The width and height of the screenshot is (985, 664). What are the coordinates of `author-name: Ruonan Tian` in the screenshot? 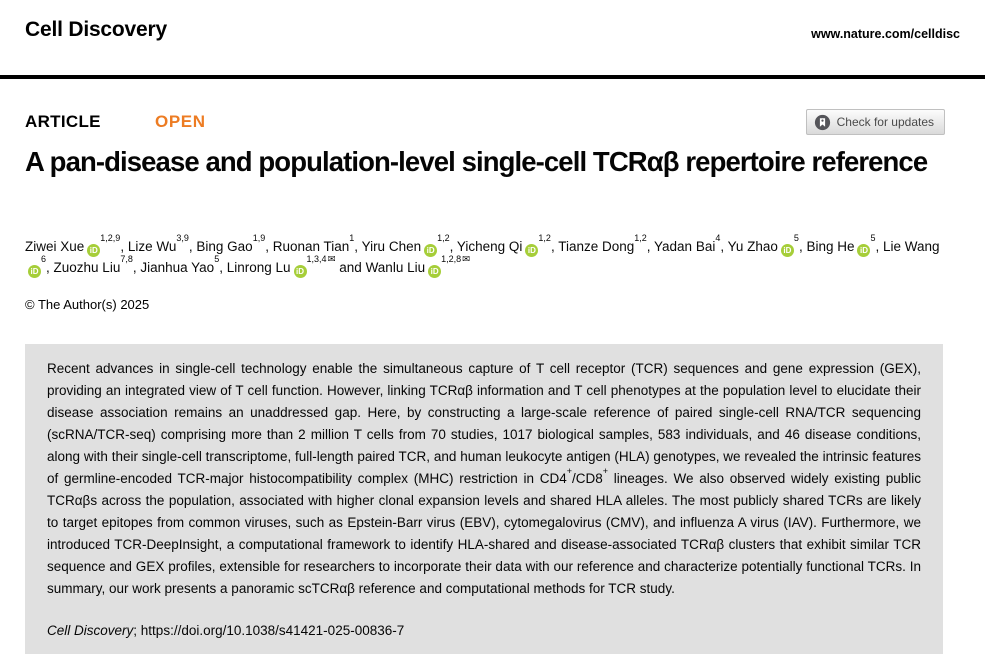 It's located at (311, 246).